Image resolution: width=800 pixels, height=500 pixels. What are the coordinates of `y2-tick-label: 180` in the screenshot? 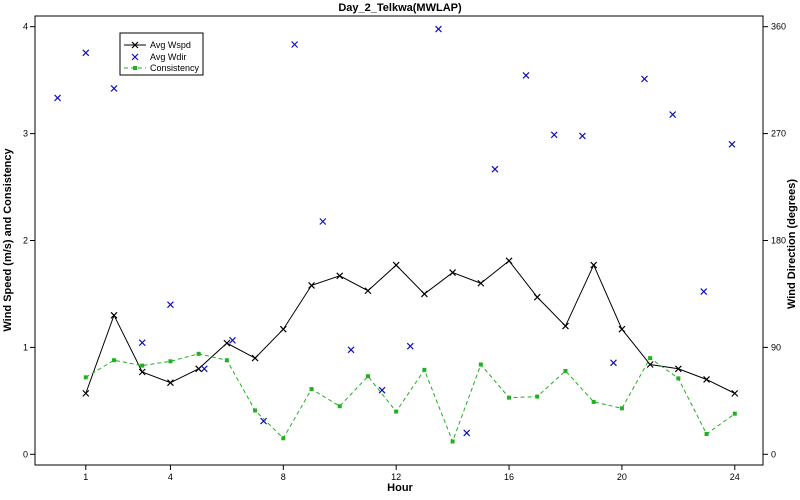 It's located at (778, 241).